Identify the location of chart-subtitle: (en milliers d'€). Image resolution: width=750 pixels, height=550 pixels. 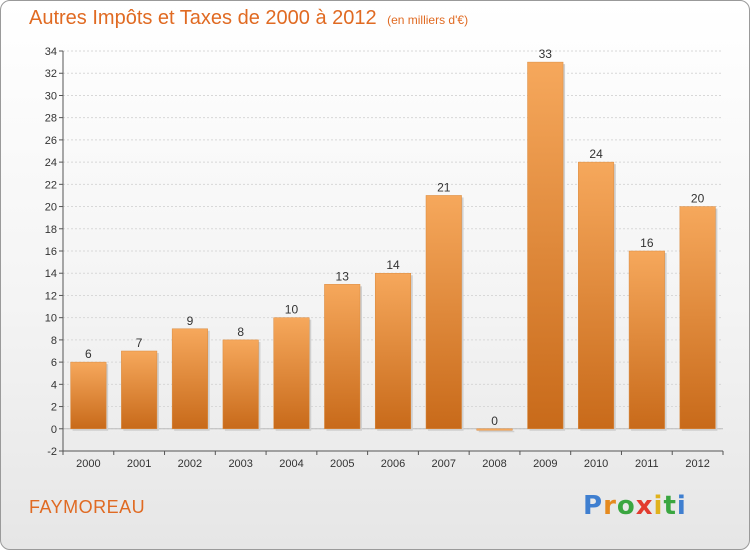
(428, 20).